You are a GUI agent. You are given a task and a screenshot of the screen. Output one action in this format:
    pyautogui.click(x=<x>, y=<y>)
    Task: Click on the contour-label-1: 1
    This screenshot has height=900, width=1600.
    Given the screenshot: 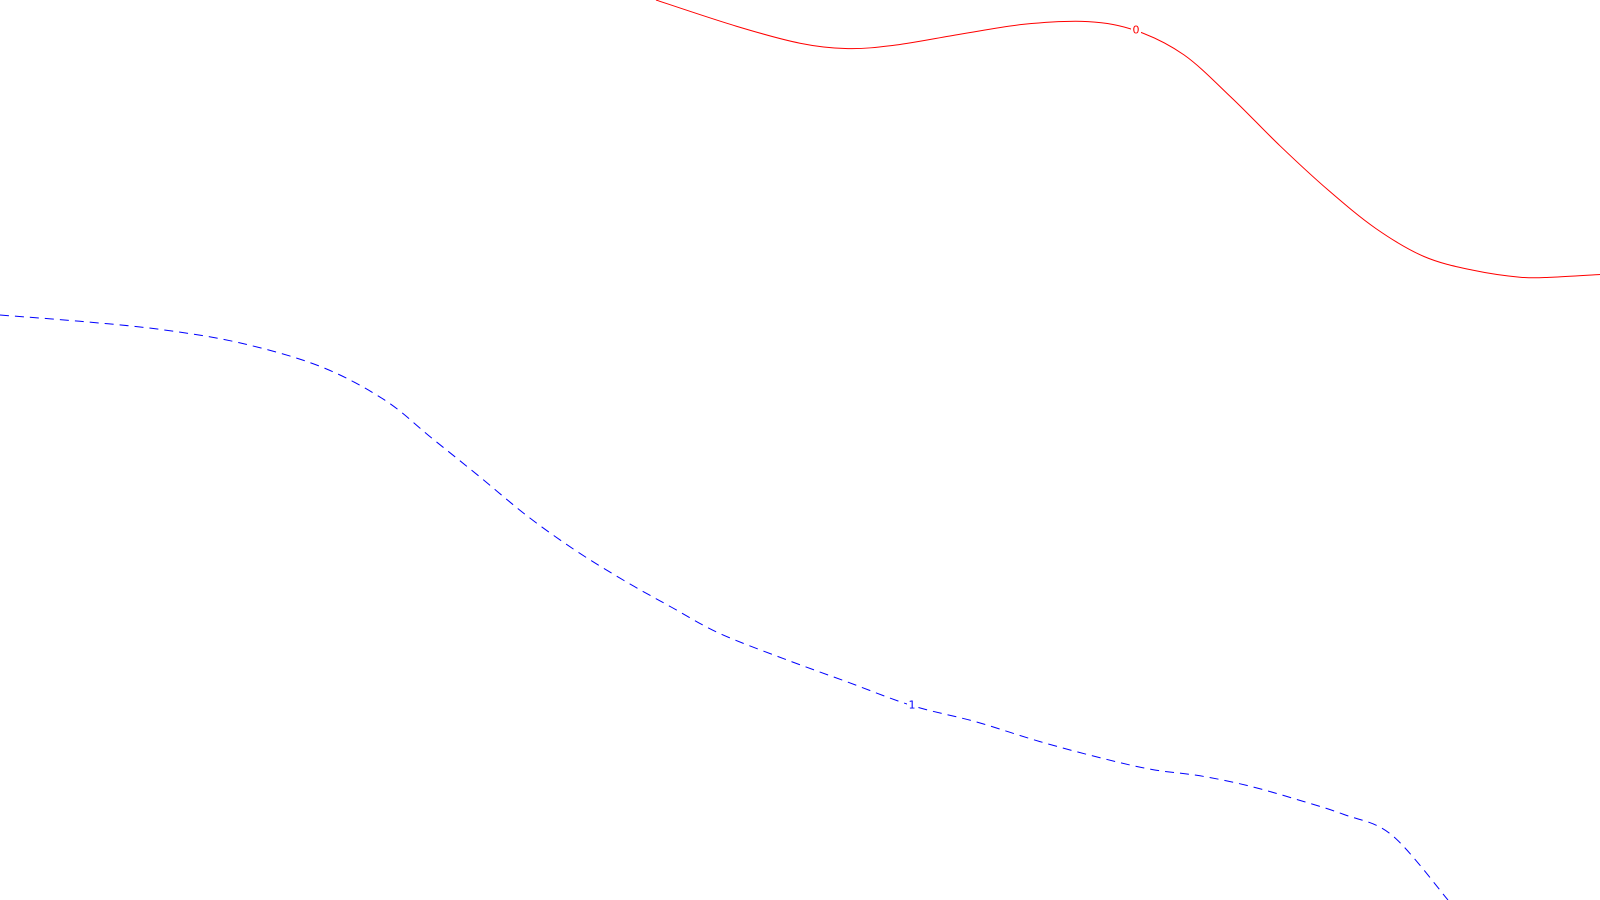 What is the action you would take?
    pyautogui.click(x=912, y=705)
    